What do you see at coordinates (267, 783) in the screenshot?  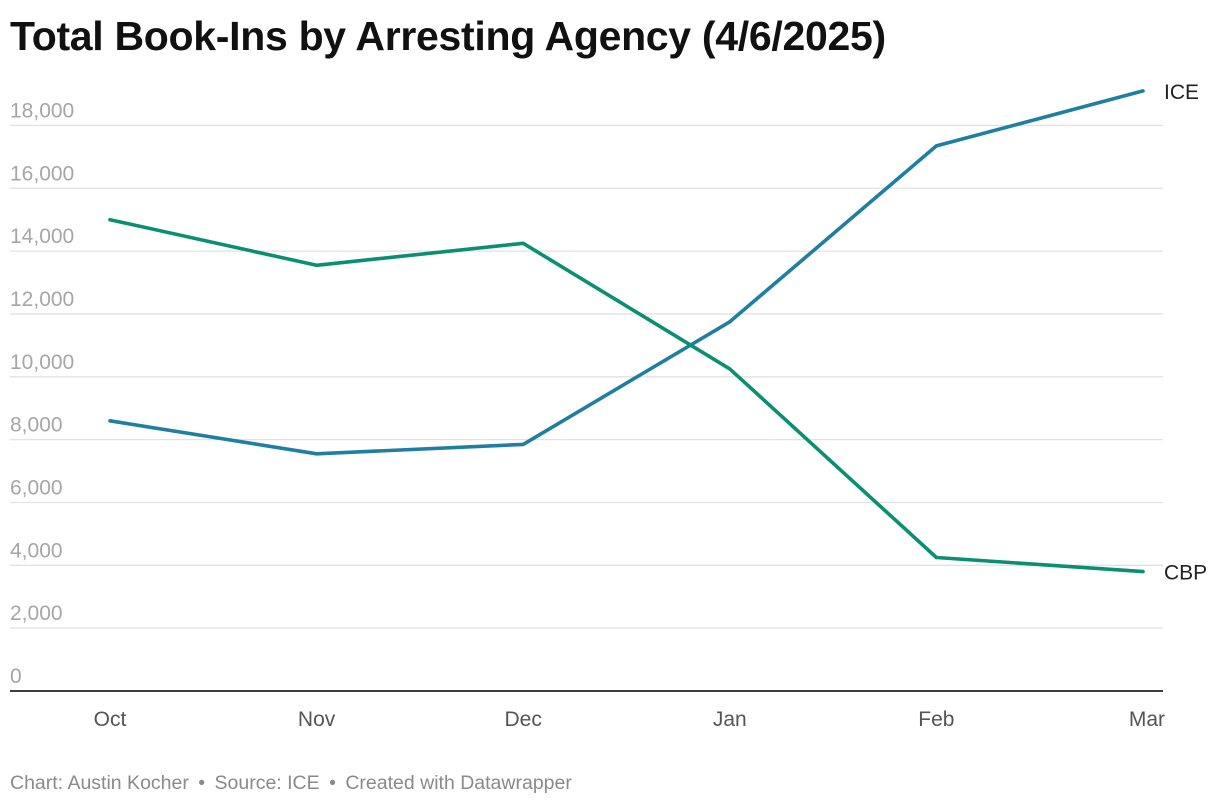 I see `source-text: Source: ICE` at bounding box center [267, 783].